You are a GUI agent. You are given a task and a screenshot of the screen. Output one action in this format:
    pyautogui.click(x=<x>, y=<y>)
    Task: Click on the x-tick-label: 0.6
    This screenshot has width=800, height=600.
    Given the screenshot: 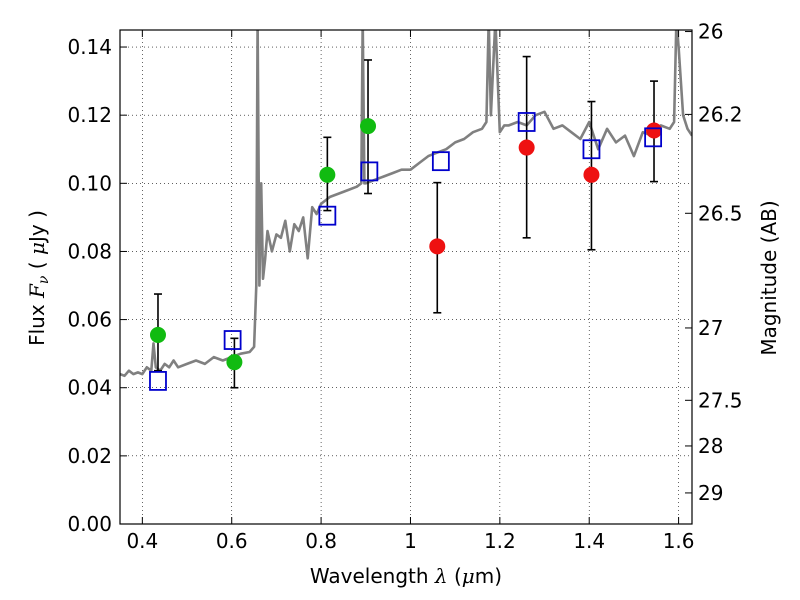 What is the action you would take?
    pyautogui.click(x=232, y=541)
    